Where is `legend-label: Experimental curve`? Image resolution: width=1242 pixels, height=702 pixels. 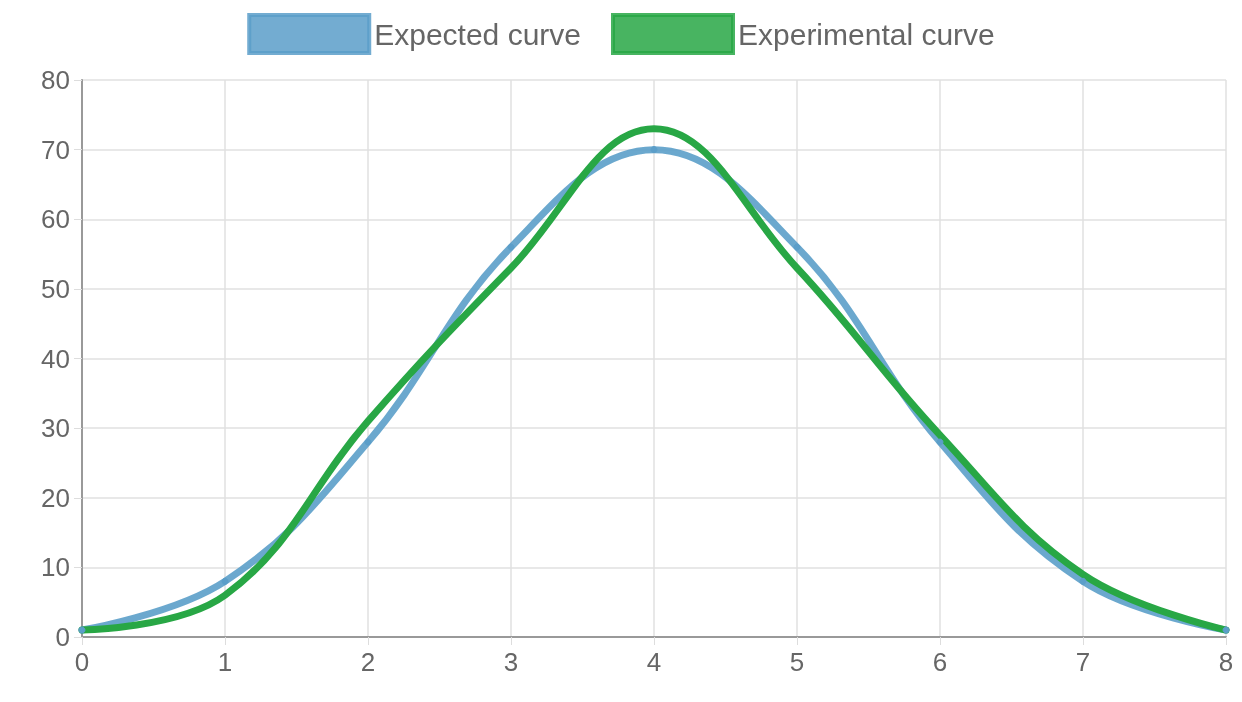
legend-label: Experimental curve is located at coordinates (866, 34).